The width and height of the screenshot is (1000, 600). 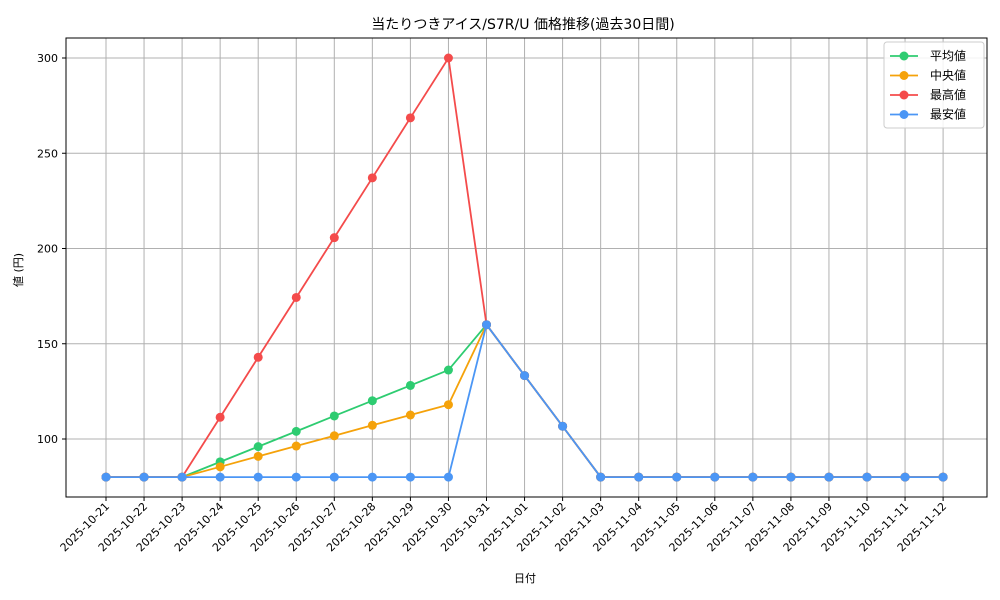 I want to click on x-axis-label: 日付, so click(x=525, y=578).